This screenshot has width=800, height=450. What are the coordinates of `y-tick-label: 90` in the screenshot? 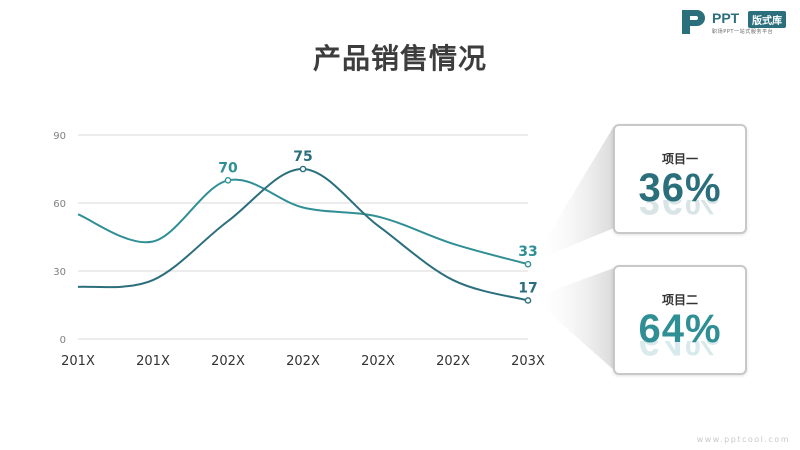 It's located at (59, 136).